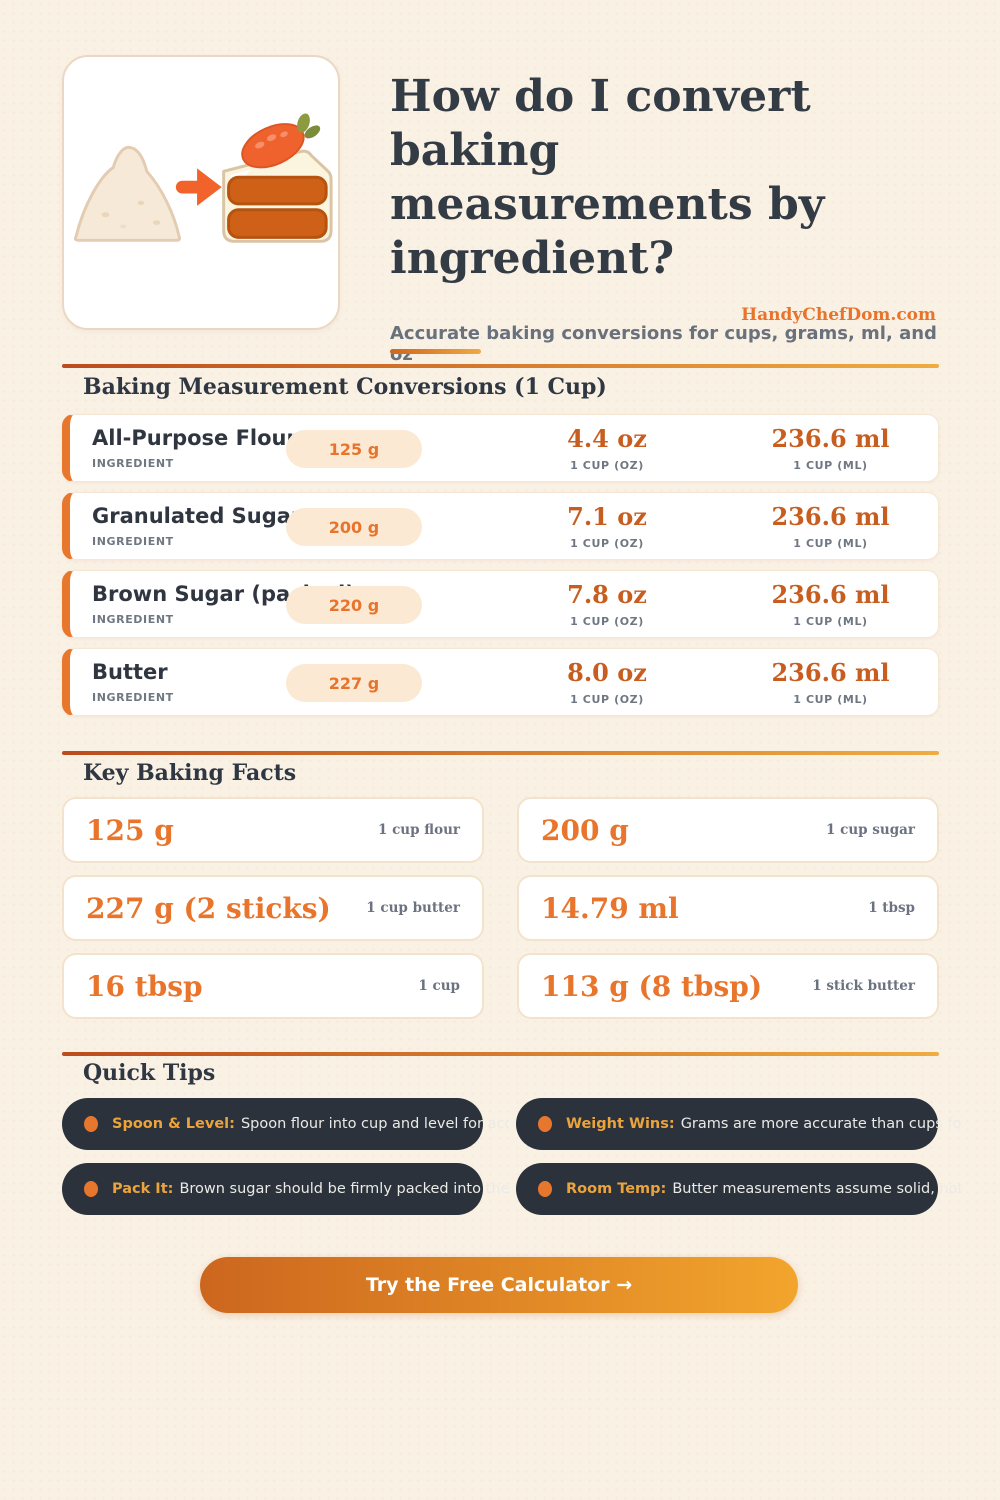 Image resolution: width=1000 pixels, height=1500 pixels. What do you see at coordinates (354, 683) in the screenshot?
I see `grams-badge: 227 g` at bounding box center [354, 683].